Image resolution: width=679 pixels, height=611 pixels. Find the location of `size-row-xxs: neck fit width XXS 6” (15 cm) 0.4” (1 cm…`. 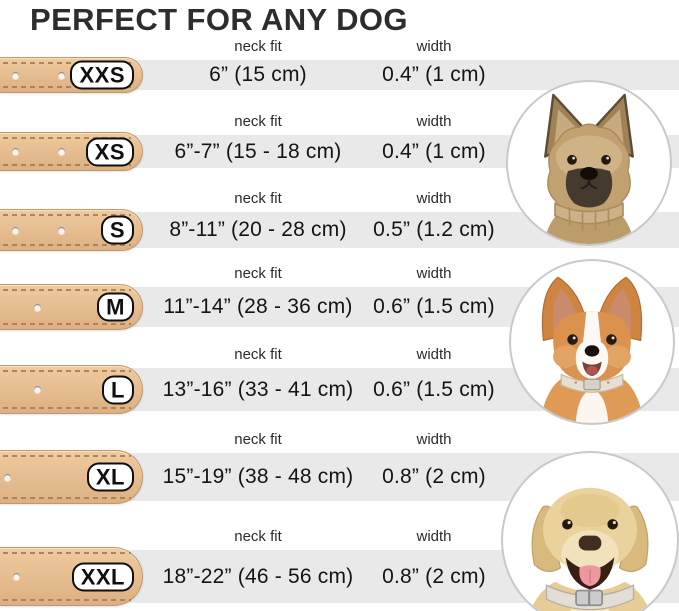

size-row-xxs: neck fit width XXS 6” (15 cm) 0.4” (1 cm… is located at coordinates (339, 66).